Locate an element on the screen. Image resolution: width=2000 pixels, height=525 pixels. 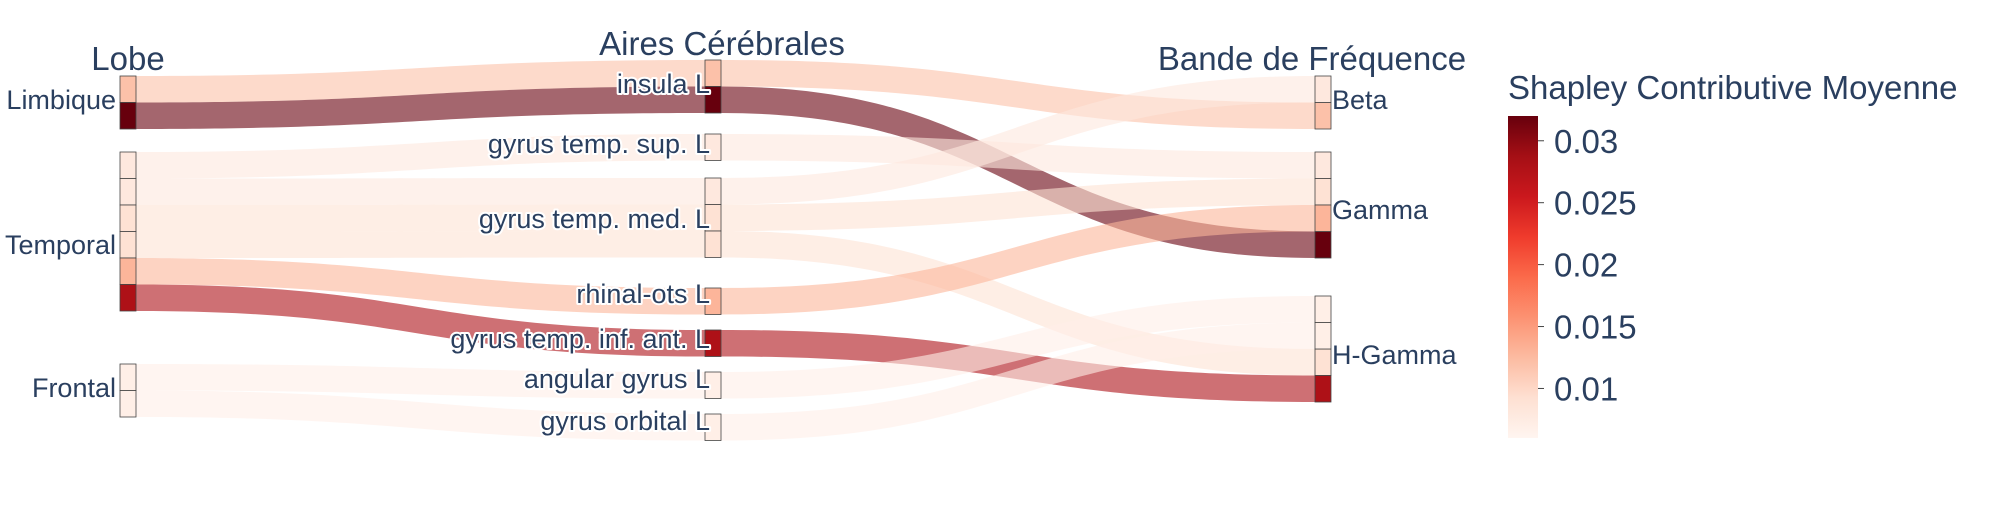
node-label-gyrus-temp-inf-ant: gyrus temp. inf. ant. L is located at coordinates (580, 339).